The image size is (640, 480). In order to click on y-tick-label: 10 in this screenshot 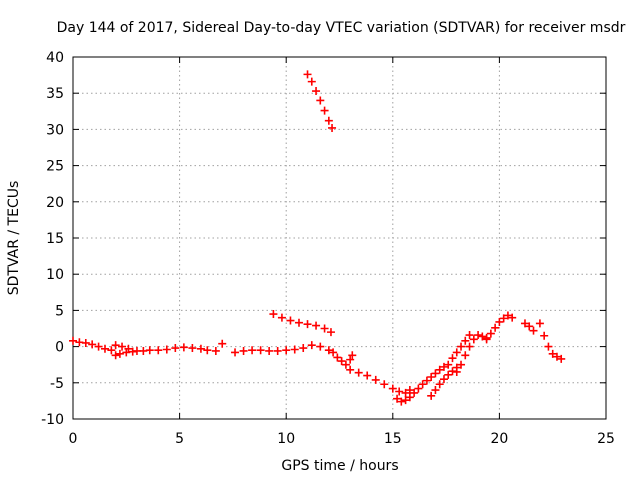, I will do `click(55, 275)`.